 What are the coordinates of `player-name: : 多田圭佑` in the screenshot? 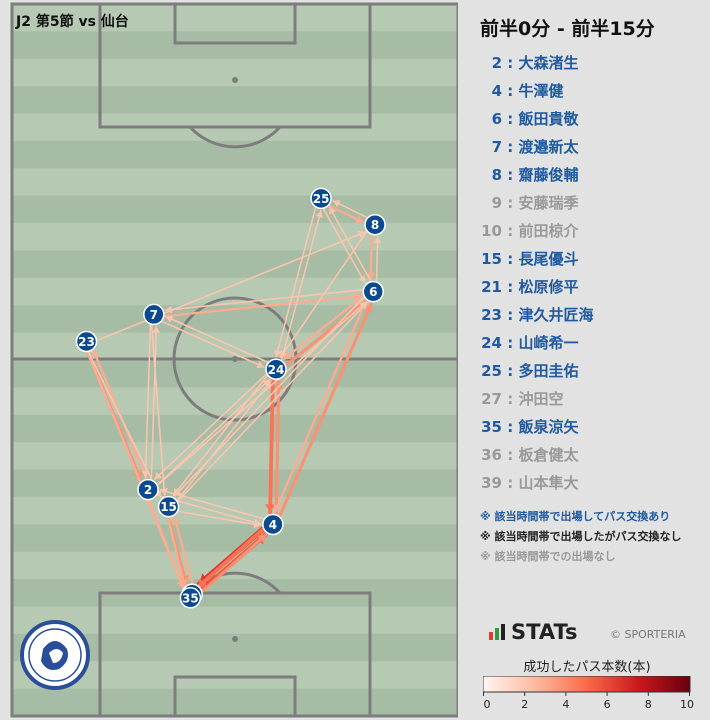 It's located at (540, 371).